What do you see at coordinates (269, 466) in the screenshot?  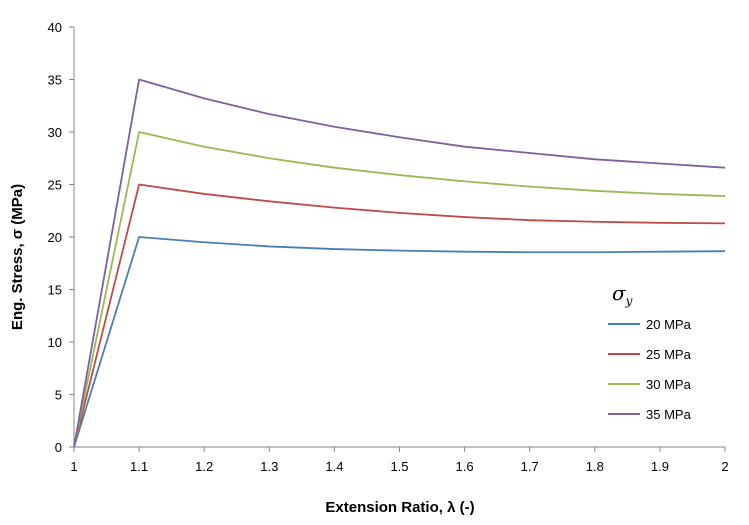 I see `x-tick-label: 1.3` at bounding box center [269, 466].